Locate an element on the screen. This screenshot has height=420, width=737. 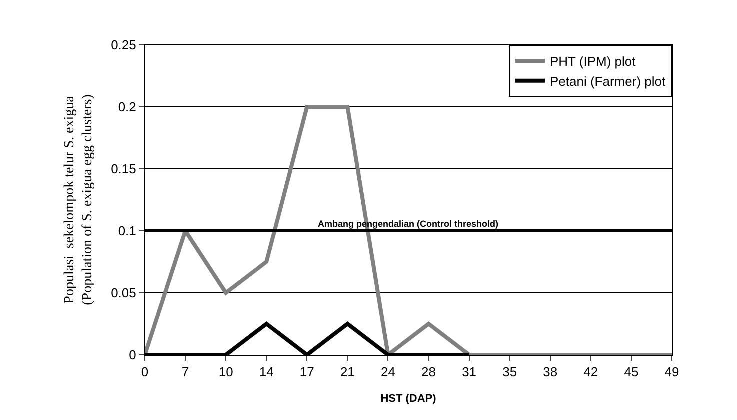
x-tick-label: 14 is located at coordinates (266, 372).